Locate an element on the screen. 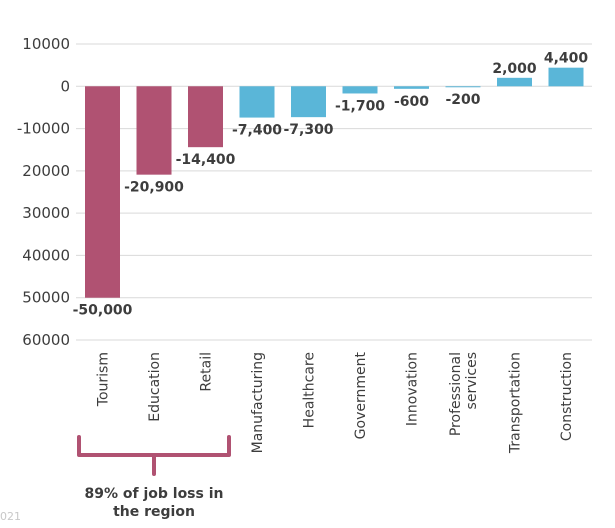 The image size is (615, 528). category-label-line: Retail is located at coordinates (207, 372).